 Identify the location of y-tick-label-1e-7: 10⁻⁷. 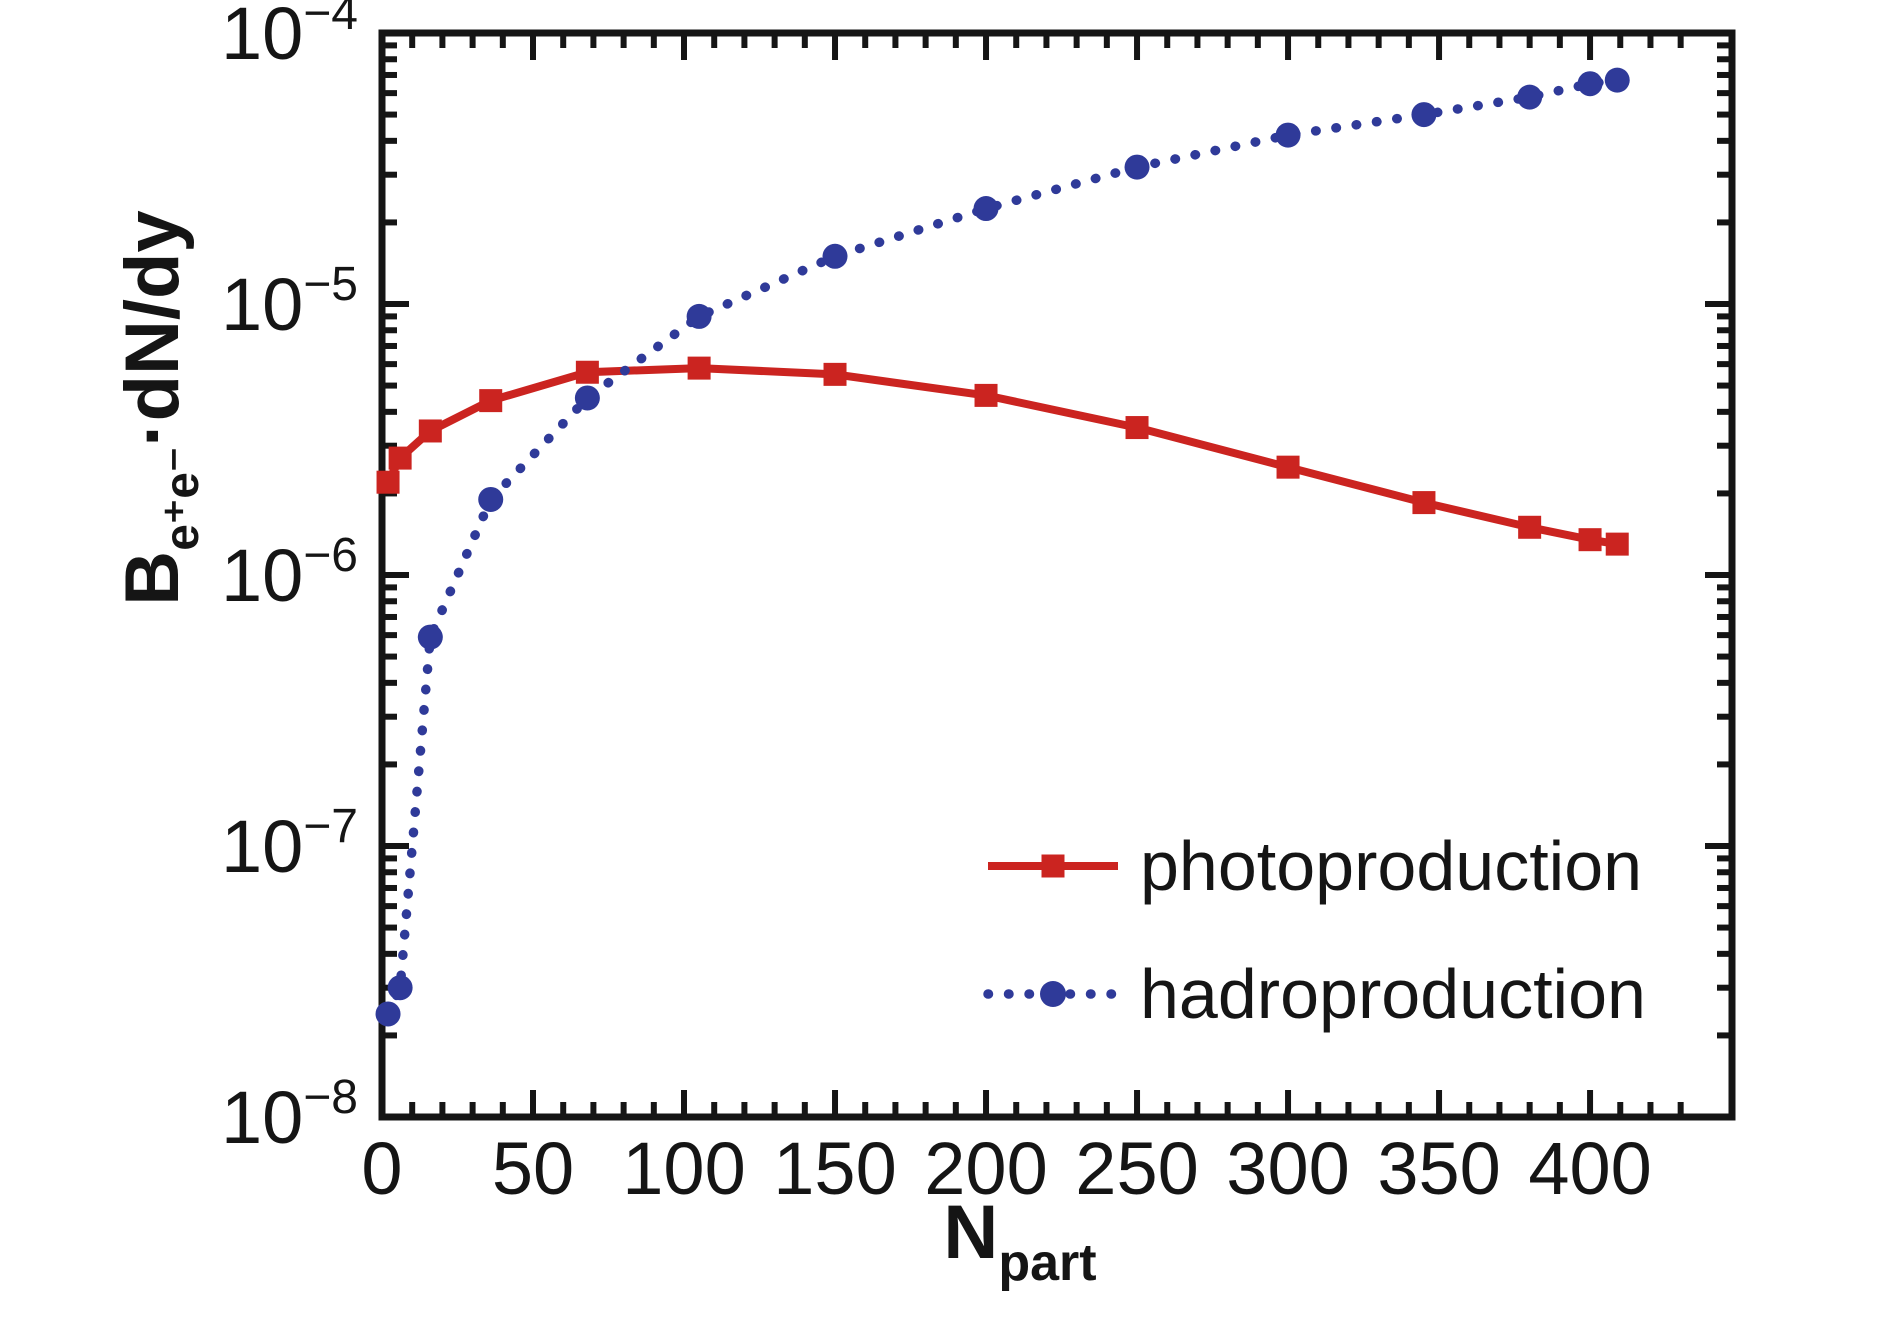
(289, 844).